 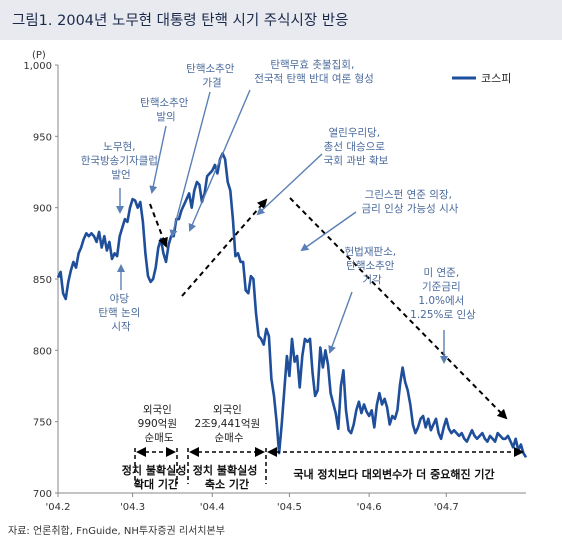 What do you see at coordinates (37, 66) in the screenshot?
I see `y-tick-label: 1,000` at bounding box center [37, 66].